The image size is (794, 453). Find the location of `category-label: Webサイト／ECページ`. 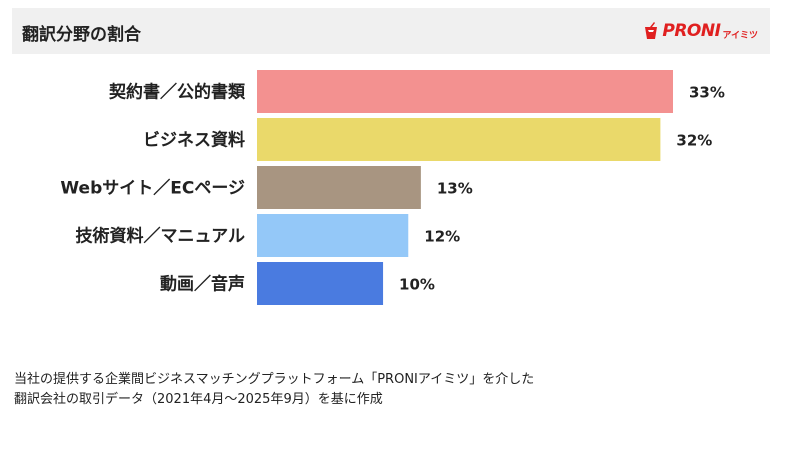

category-label: Webサイト／ECページ is located at coordinates (152, 188).